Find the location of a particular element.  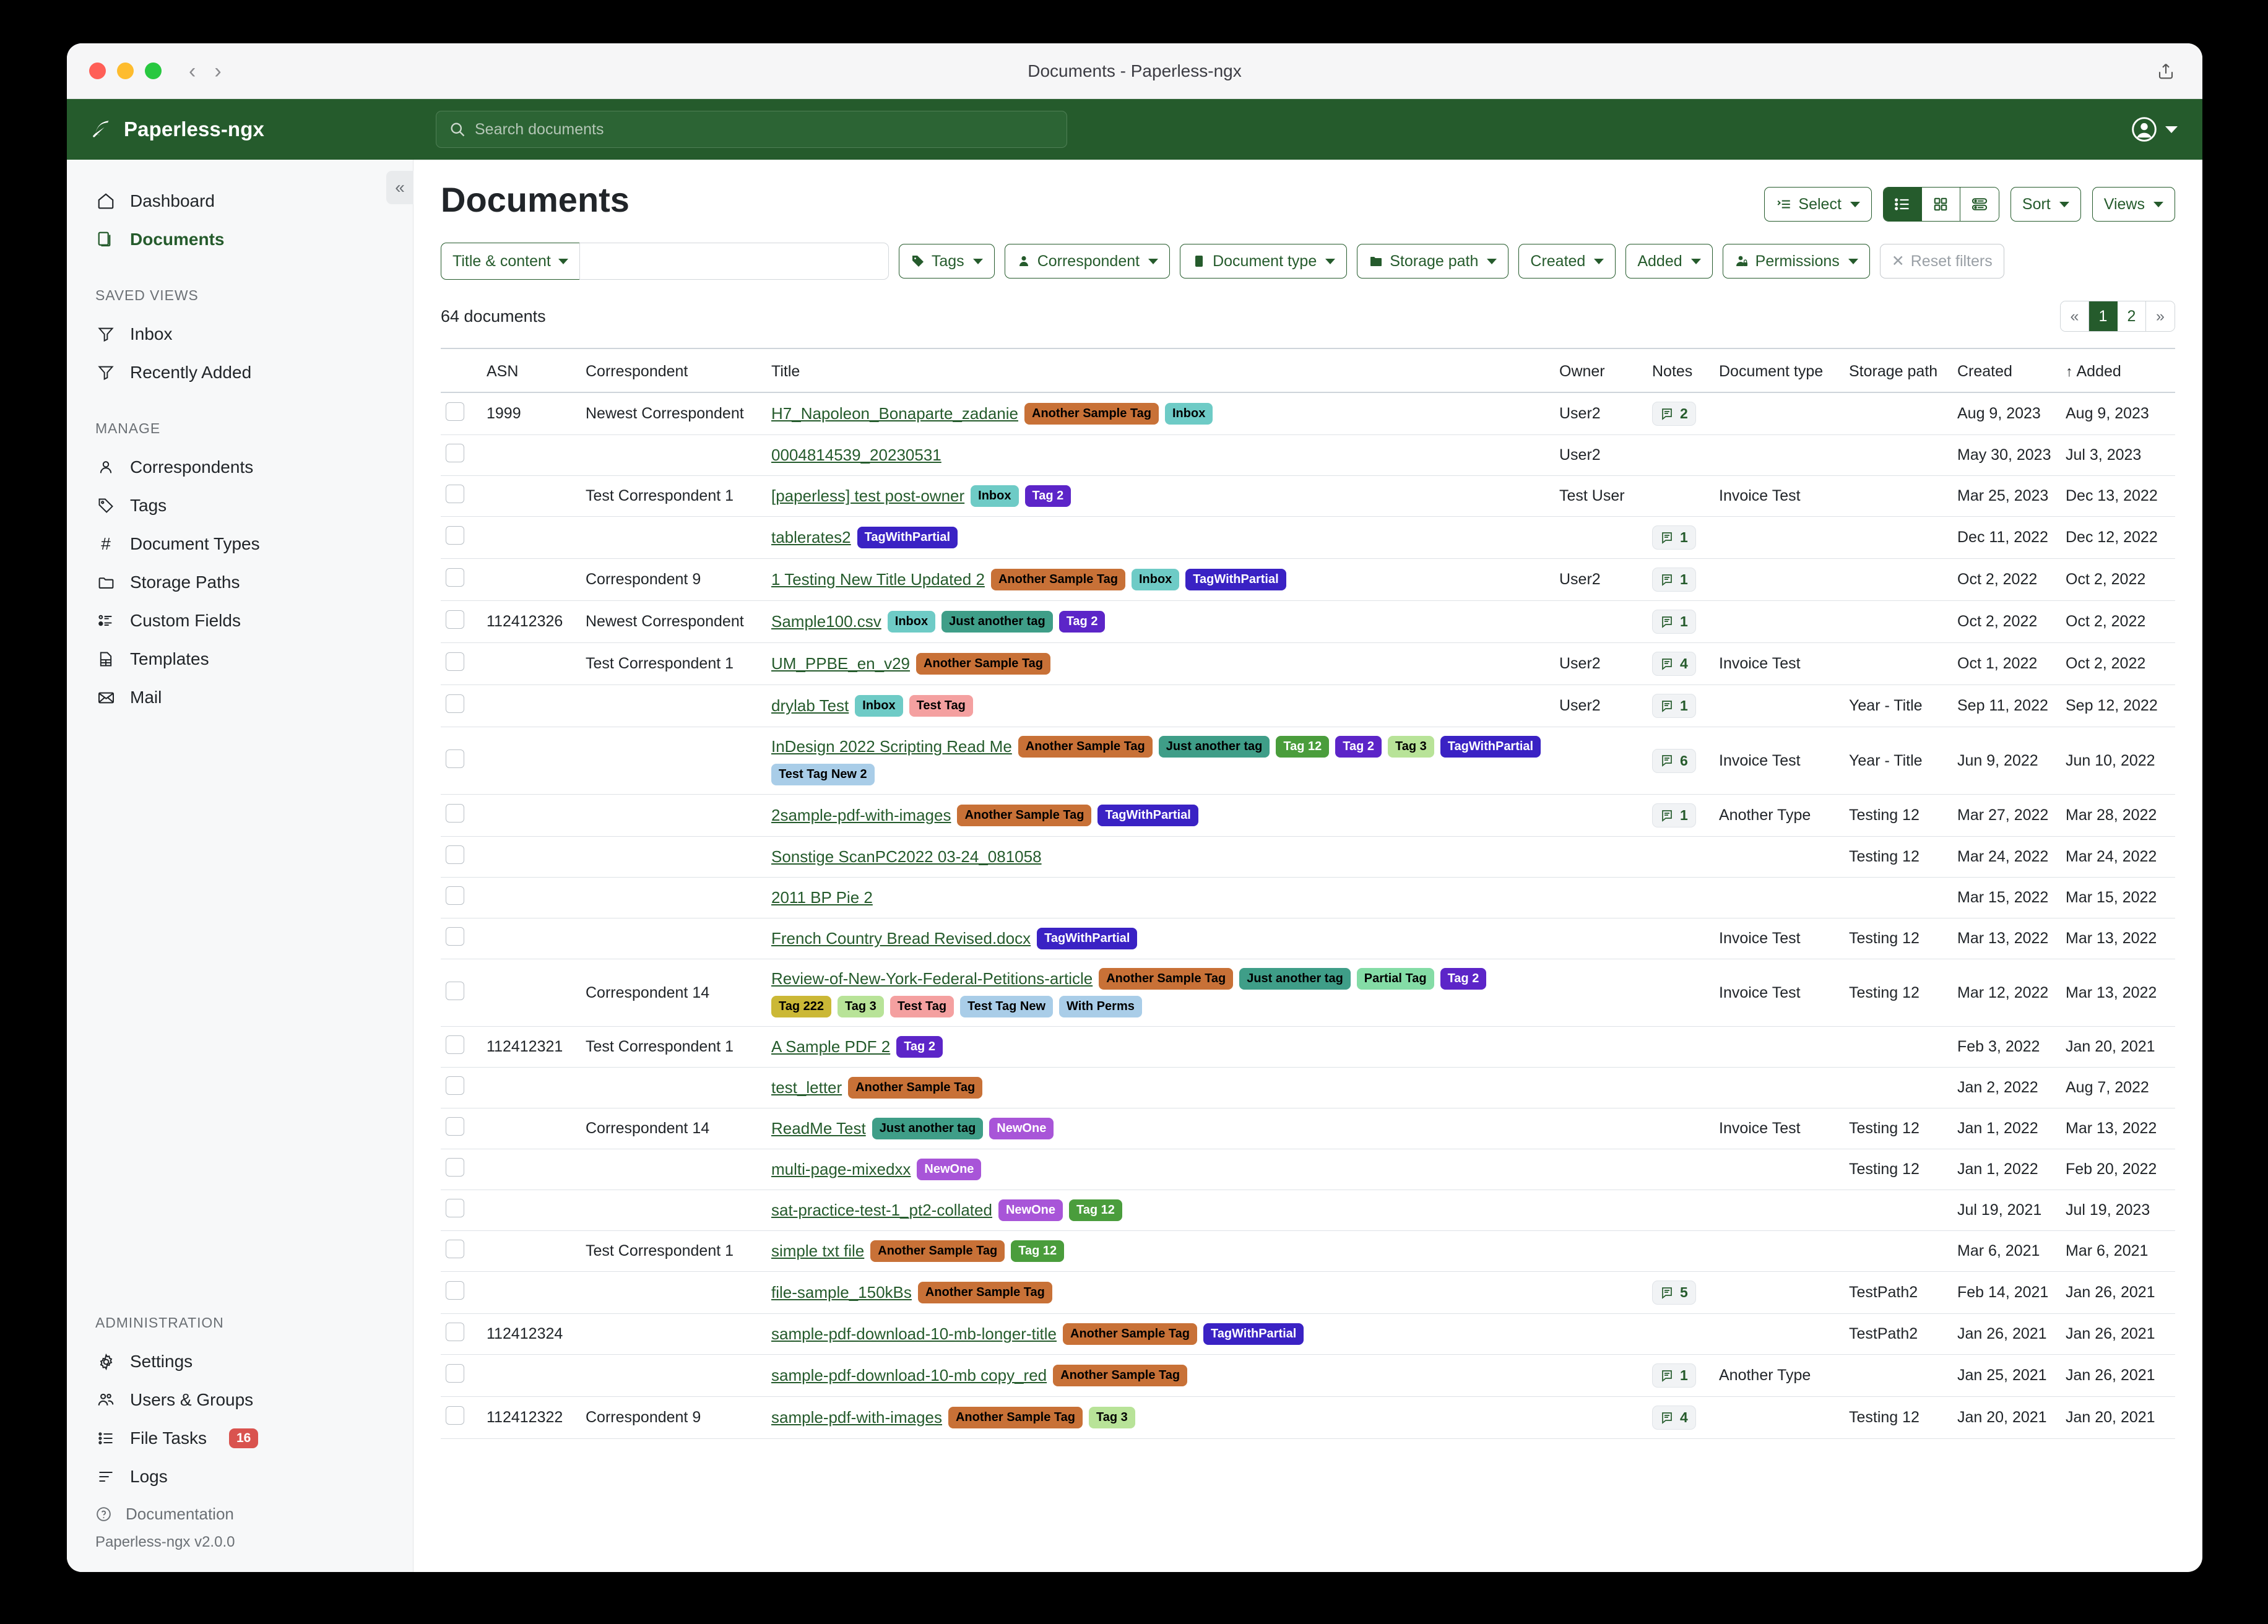

maximize-window-button is located at coordinates (153, 71).